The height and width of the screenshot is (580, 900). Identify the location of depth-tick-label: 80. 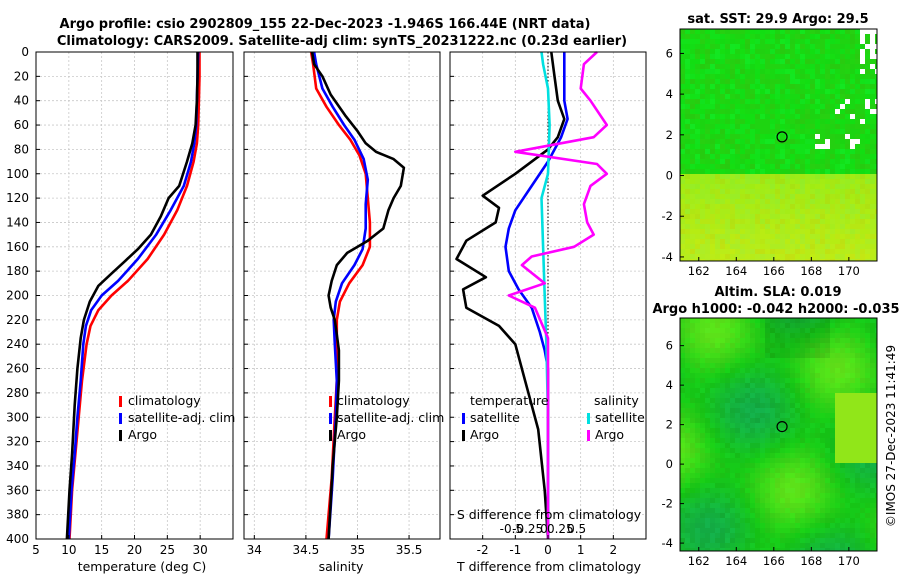
(21, 149).